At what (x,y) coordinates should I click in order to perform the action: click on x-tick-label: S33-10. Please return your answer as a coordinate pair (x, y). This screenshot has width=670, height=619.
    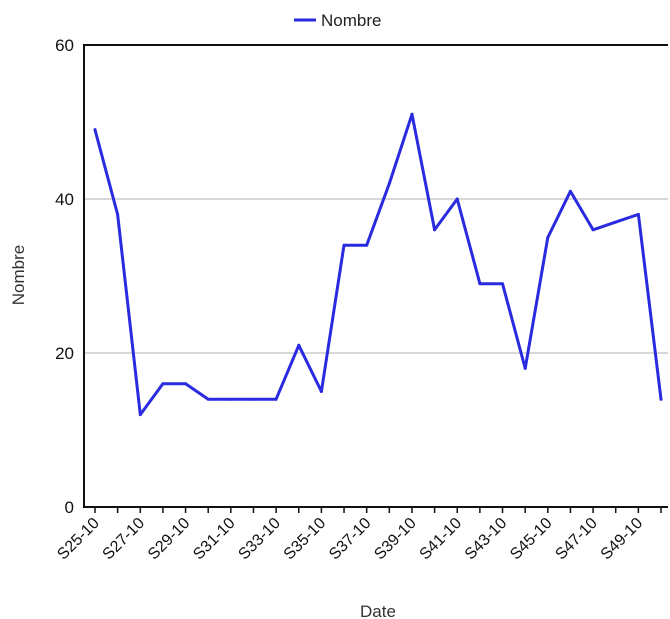
    Looking at the image, I should click on (259, 539).